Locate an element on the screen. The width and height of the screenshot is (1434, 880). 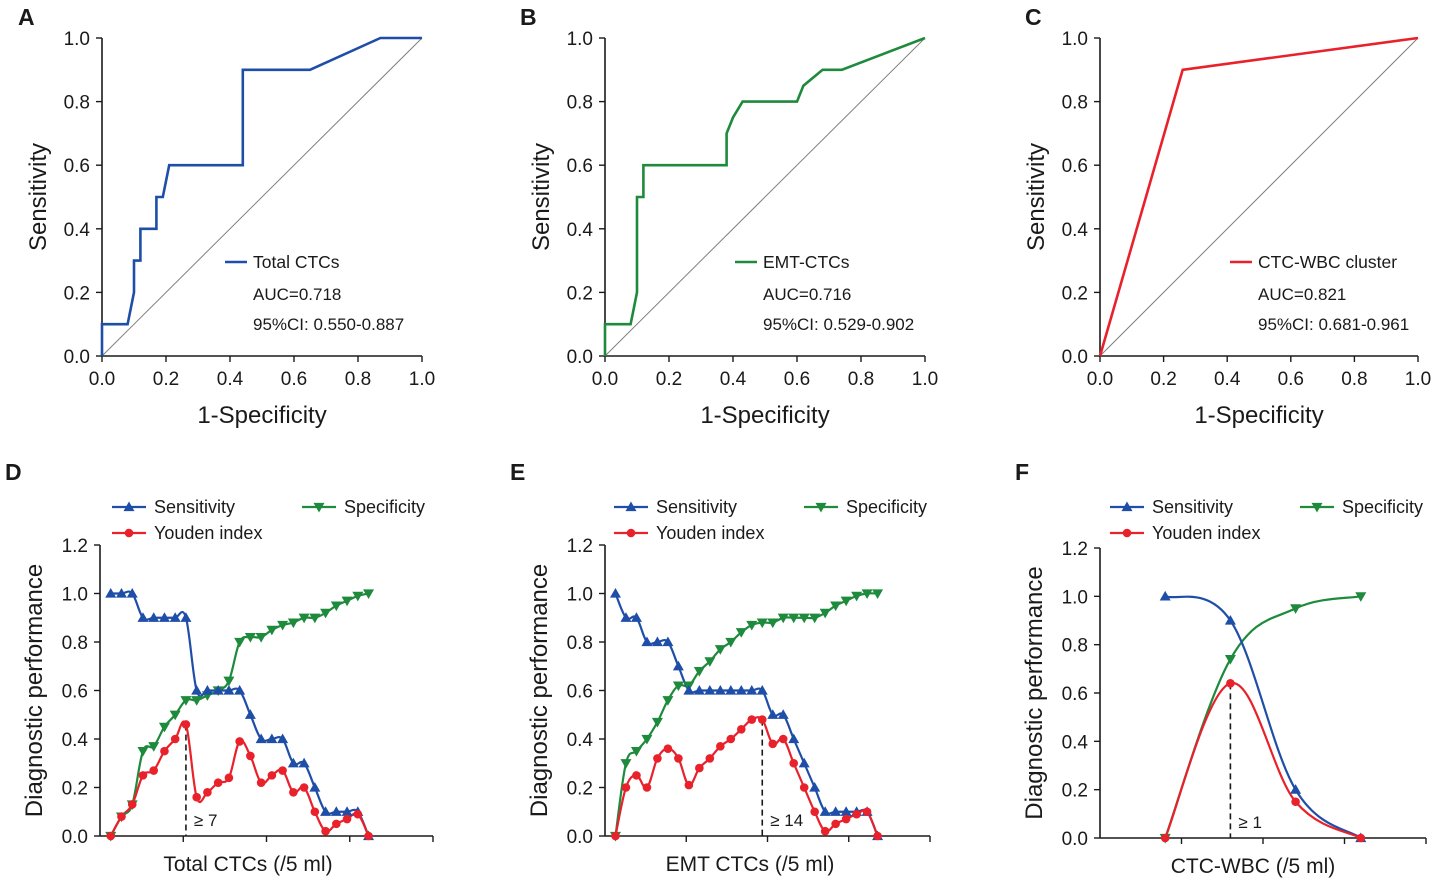
x-axis-title: Total CTCs (/5 ml) is located at coordinates (247, 864).